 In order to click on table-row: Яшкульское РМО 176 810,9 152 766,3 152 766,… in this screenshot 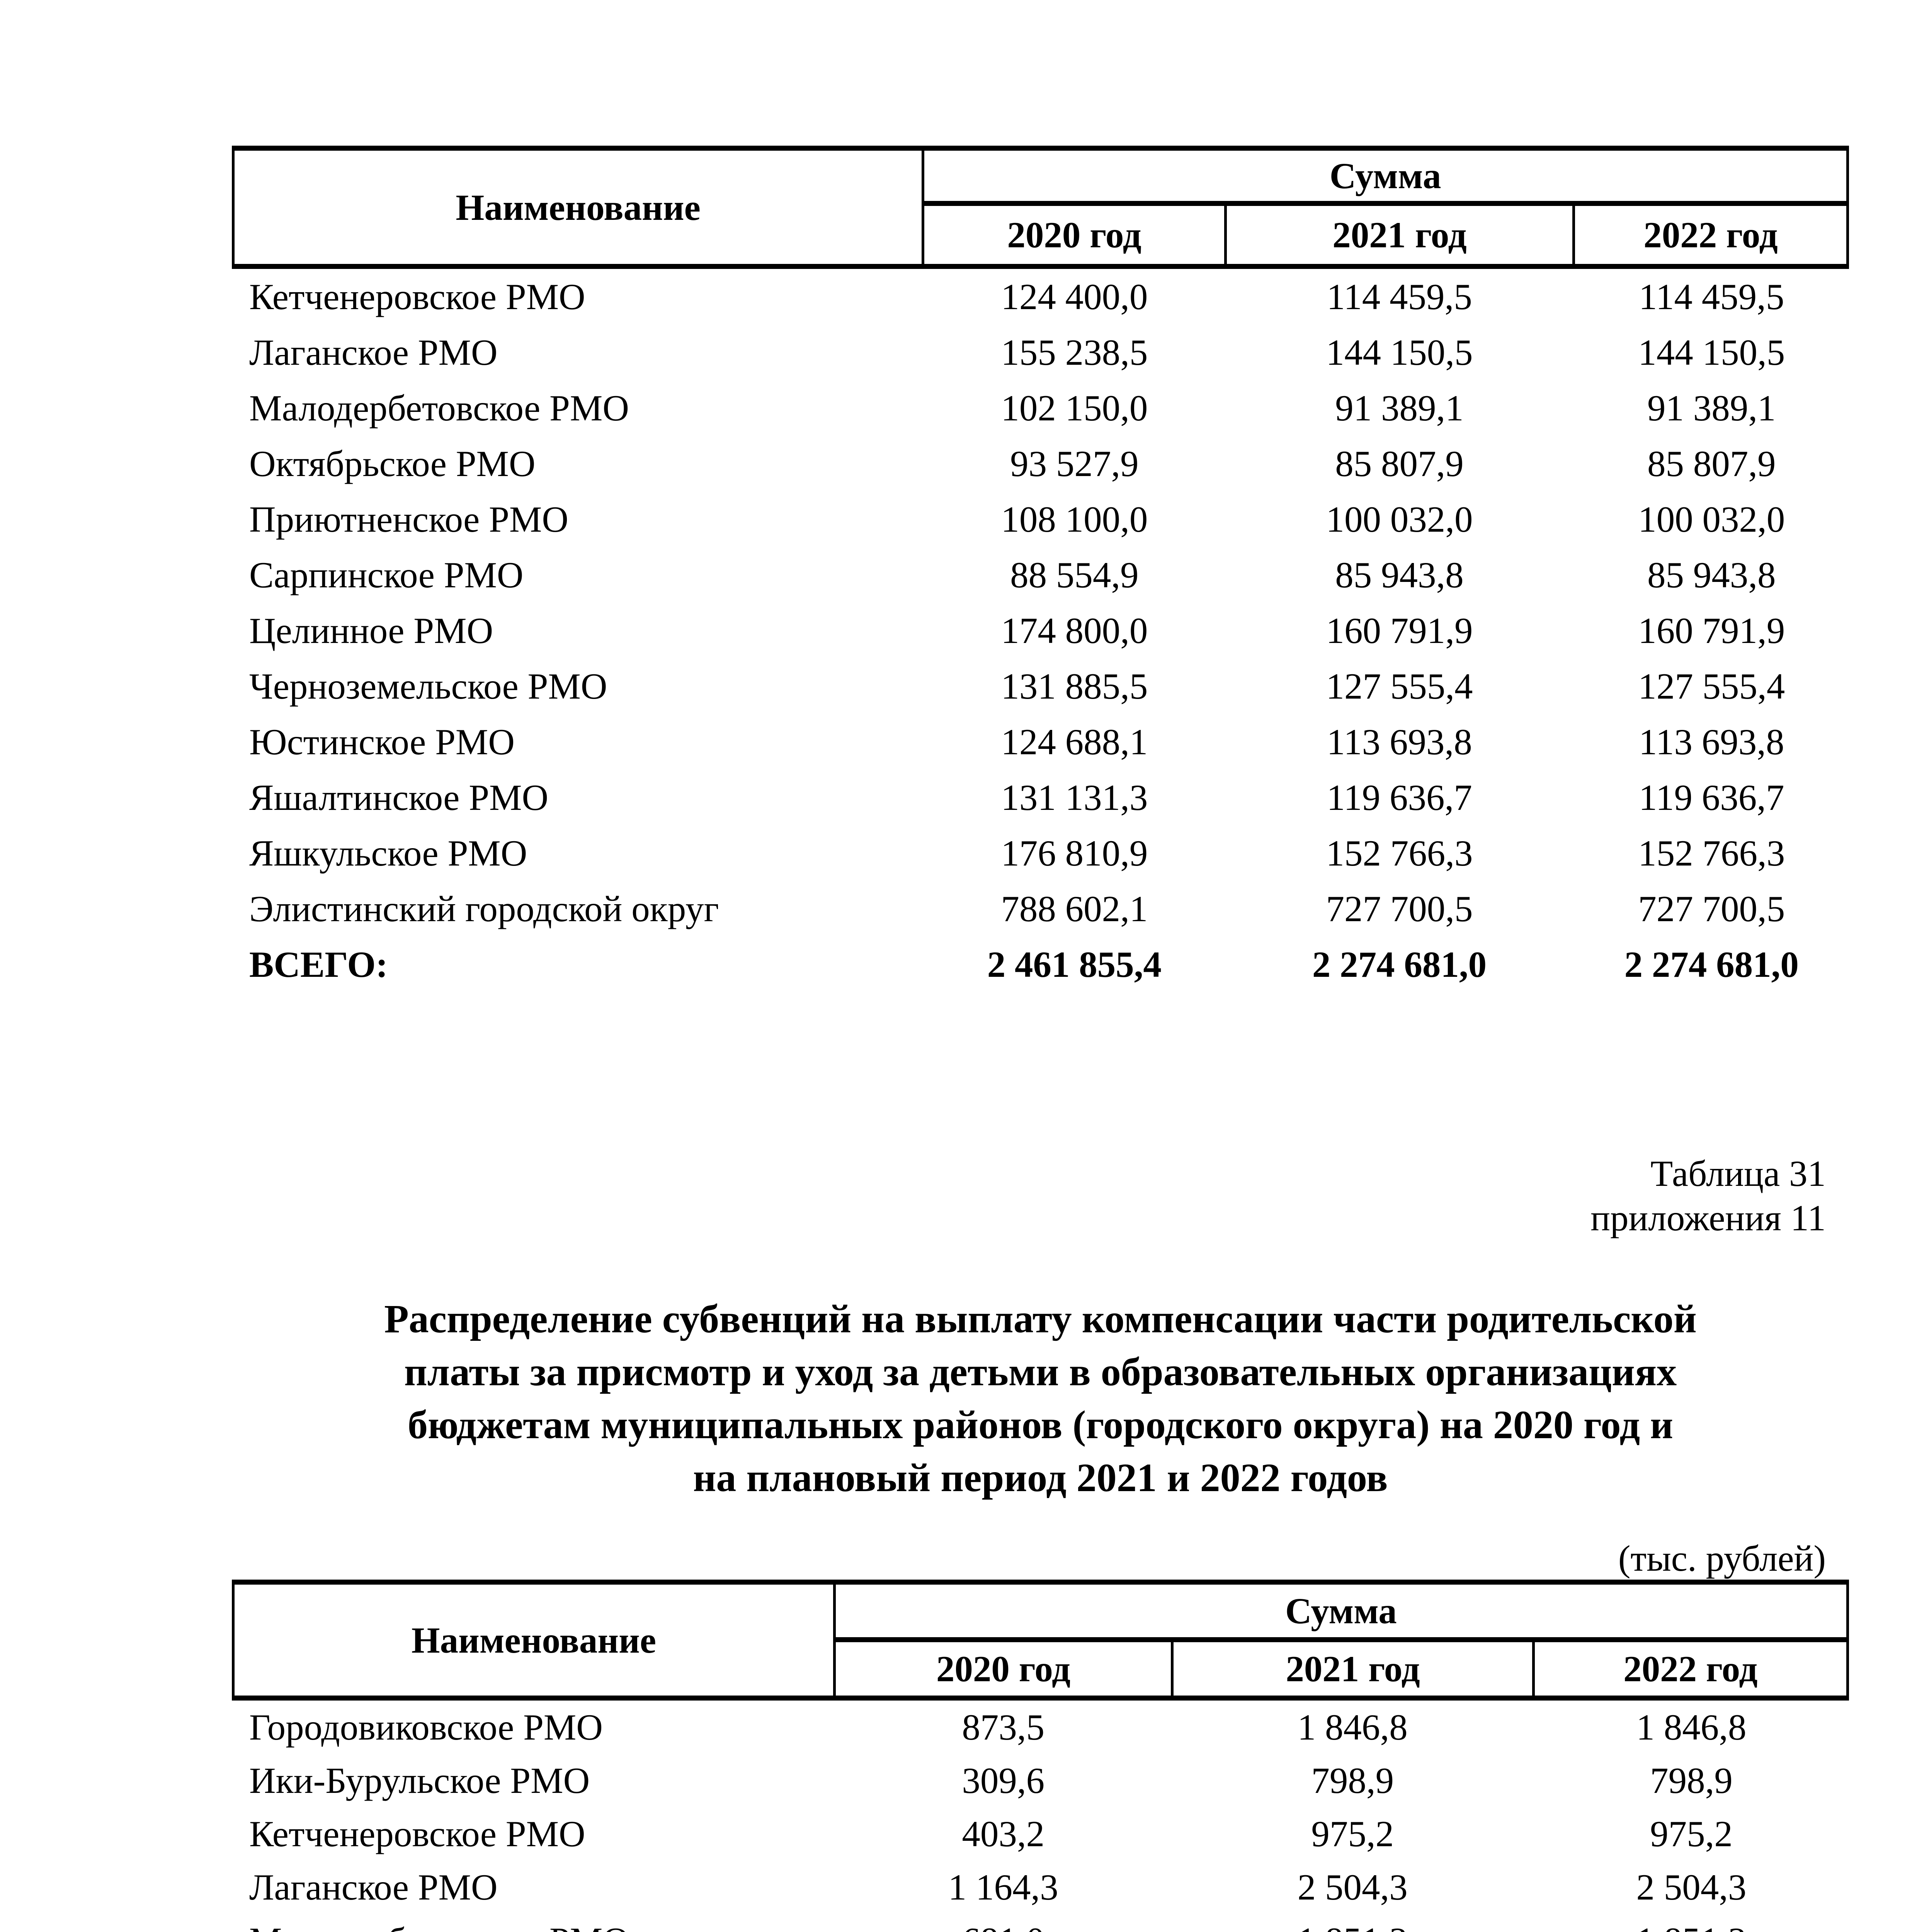, I will do `click(1040, 853)`.